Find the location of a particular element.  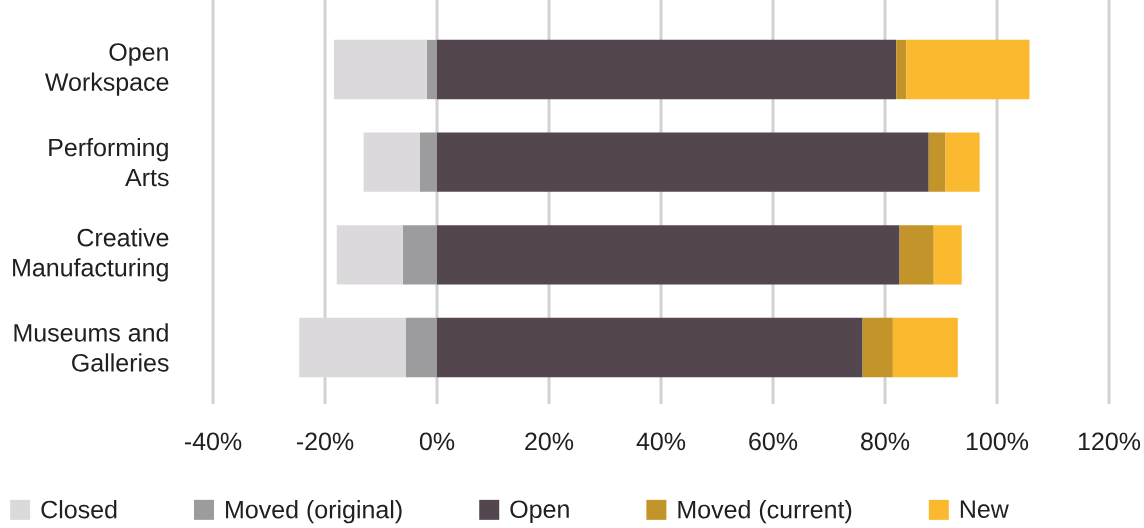

y-tick-label: Open Workspace is located at coordinates (106, 69).